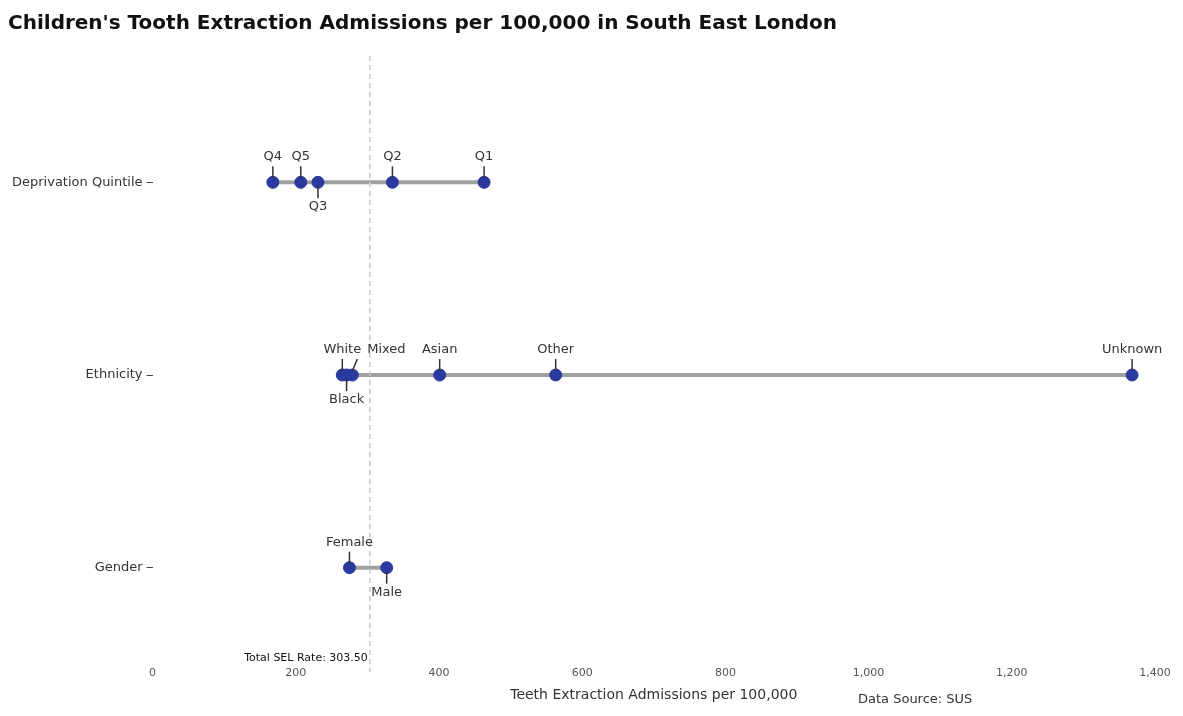 This screenshot has height=716, width=1183. Describe the element at coordinates (347, 398) in the screenshot. I see `series-label: Black` at that location.